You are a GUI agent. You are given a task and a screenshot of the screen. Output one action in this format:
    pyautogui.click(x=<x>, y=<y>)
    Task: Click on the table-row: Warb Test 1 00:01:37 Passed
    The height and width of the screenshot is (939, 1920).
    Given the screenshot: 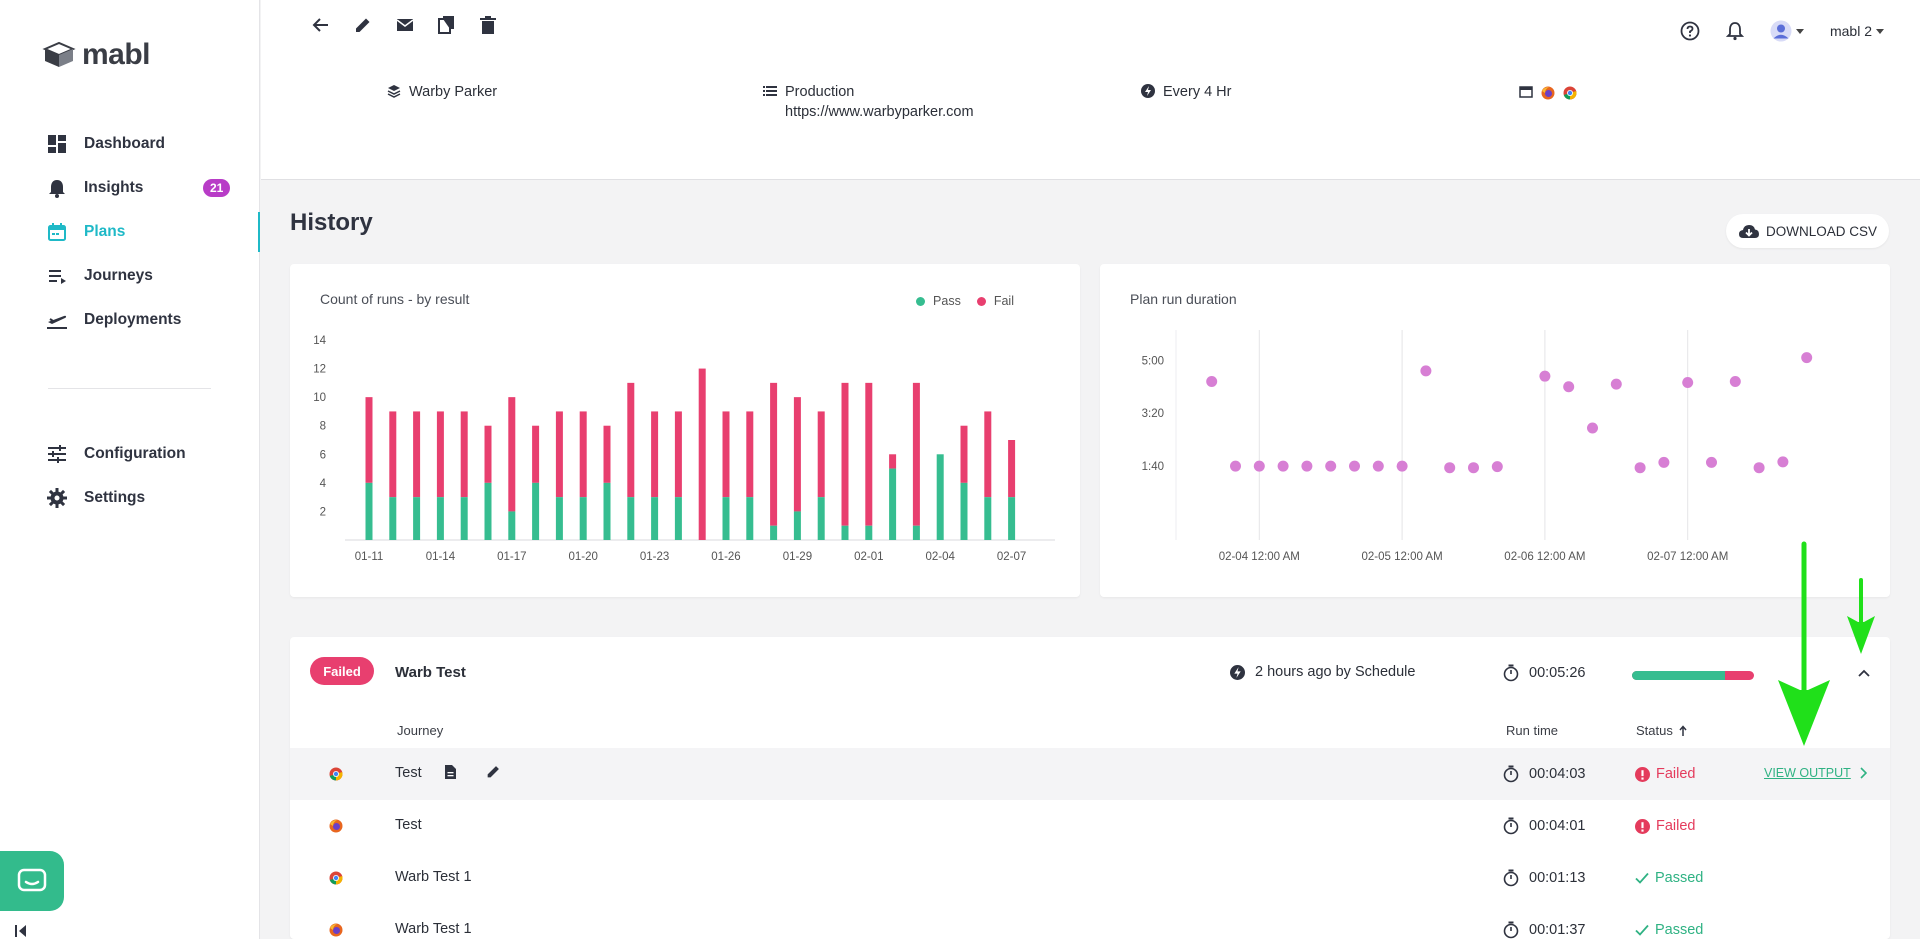 What is the action you would take?
    pyautogui.click(x=1090, y=921)
    